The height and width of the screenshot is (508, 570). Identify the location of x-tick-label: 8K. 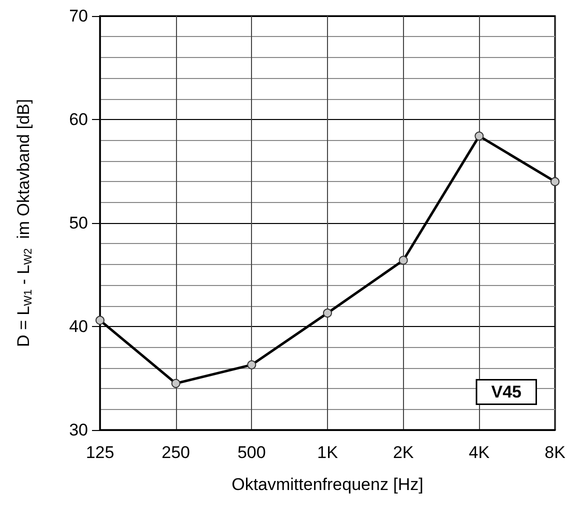
(555, 452).